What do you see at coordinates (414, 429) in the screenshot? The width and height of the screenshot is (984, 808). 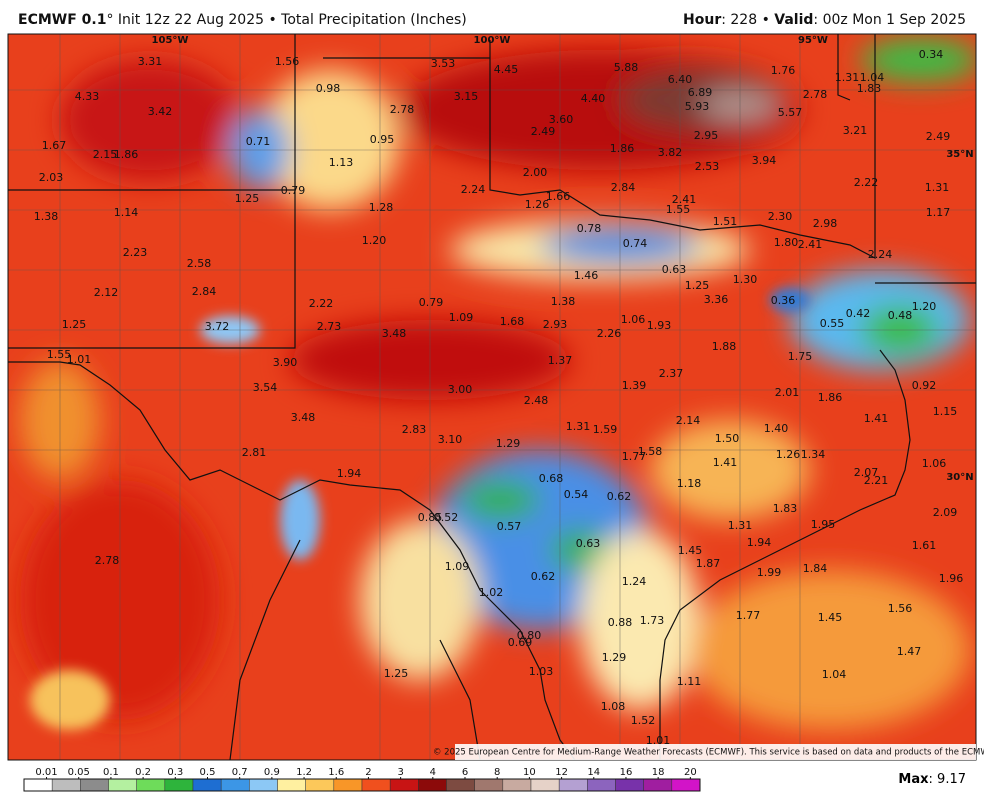 I see `precip-label: 2.83` at bounding box center [414, 429].